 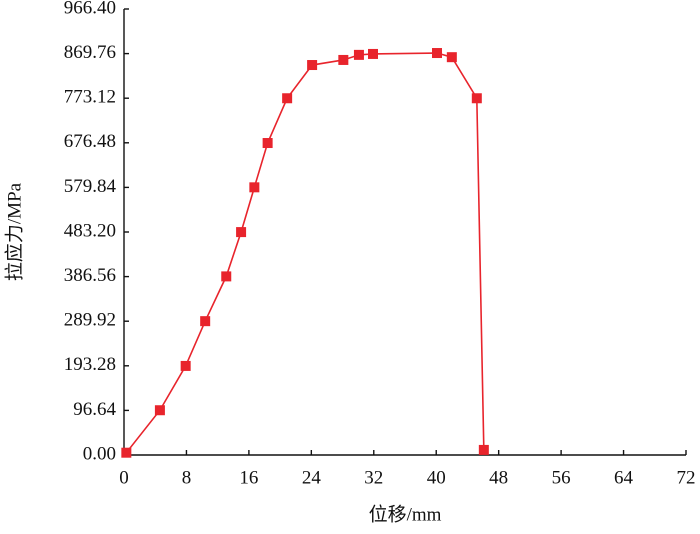 I want to click on x-tick-label: 48, so click(x=498, y=477).